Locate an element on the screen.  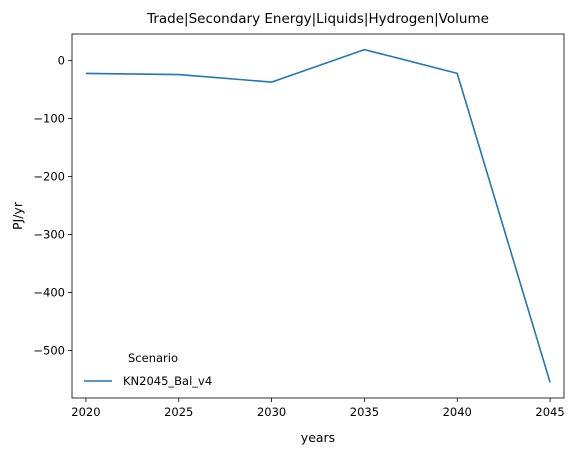
y-tick-label: −300 is located at coordinates (49, 235).